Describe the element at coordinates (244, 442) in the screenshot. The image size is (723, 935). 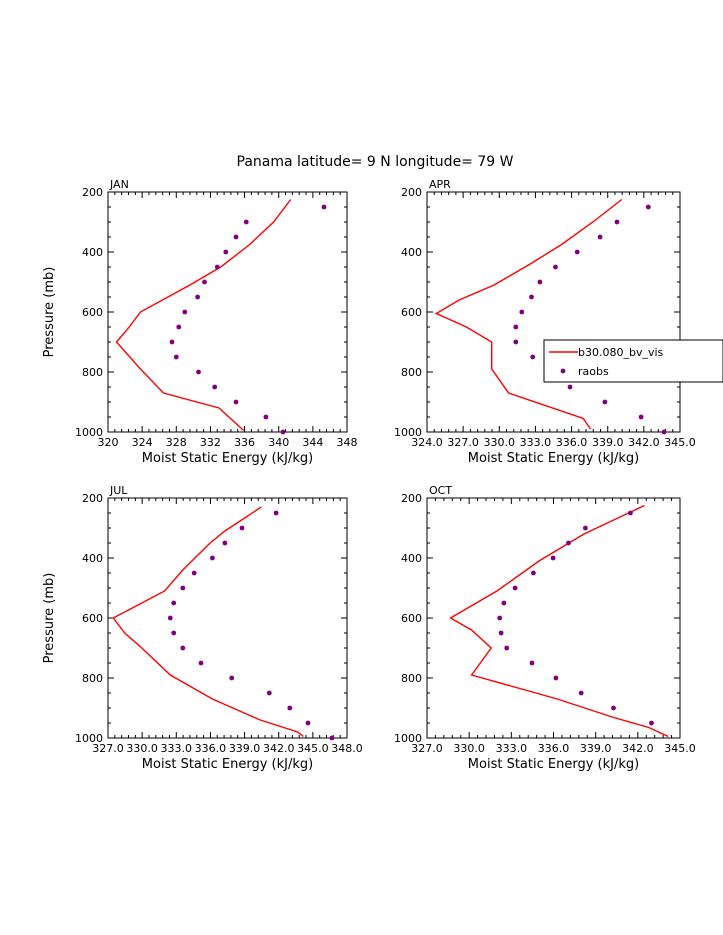
I see `x-tick-label: 336` at that location.